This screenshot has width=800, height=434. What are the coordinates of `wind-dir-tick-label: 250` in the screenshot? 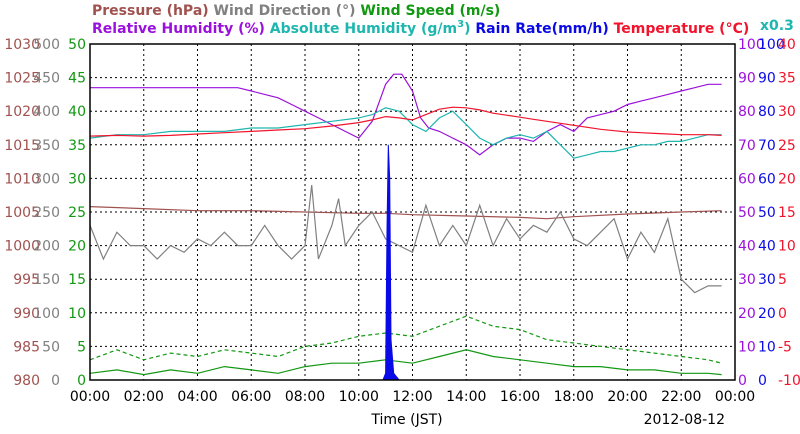 It's located at (46, 213).